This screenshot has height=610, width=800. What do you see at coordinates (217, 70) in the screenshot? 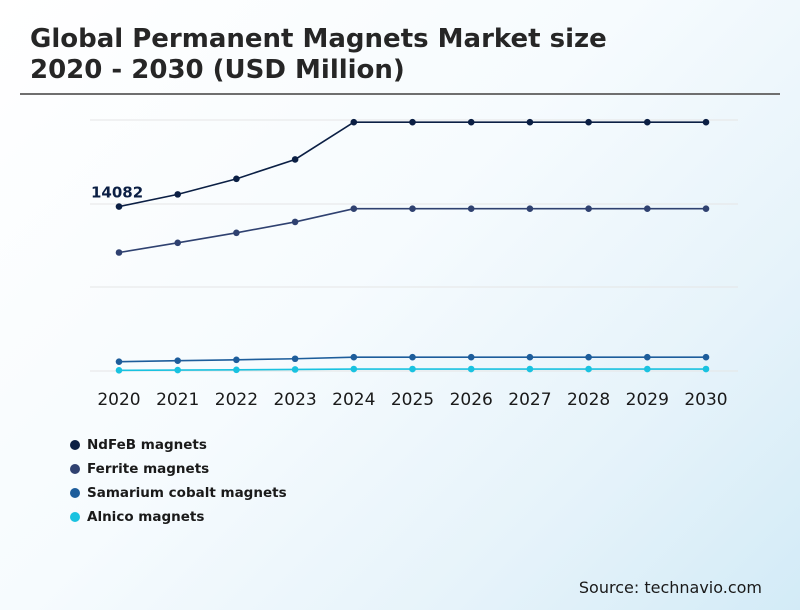
I see `title-line-2: 2020 - 2030 (USD Million)` at bounding box center [217, 70].